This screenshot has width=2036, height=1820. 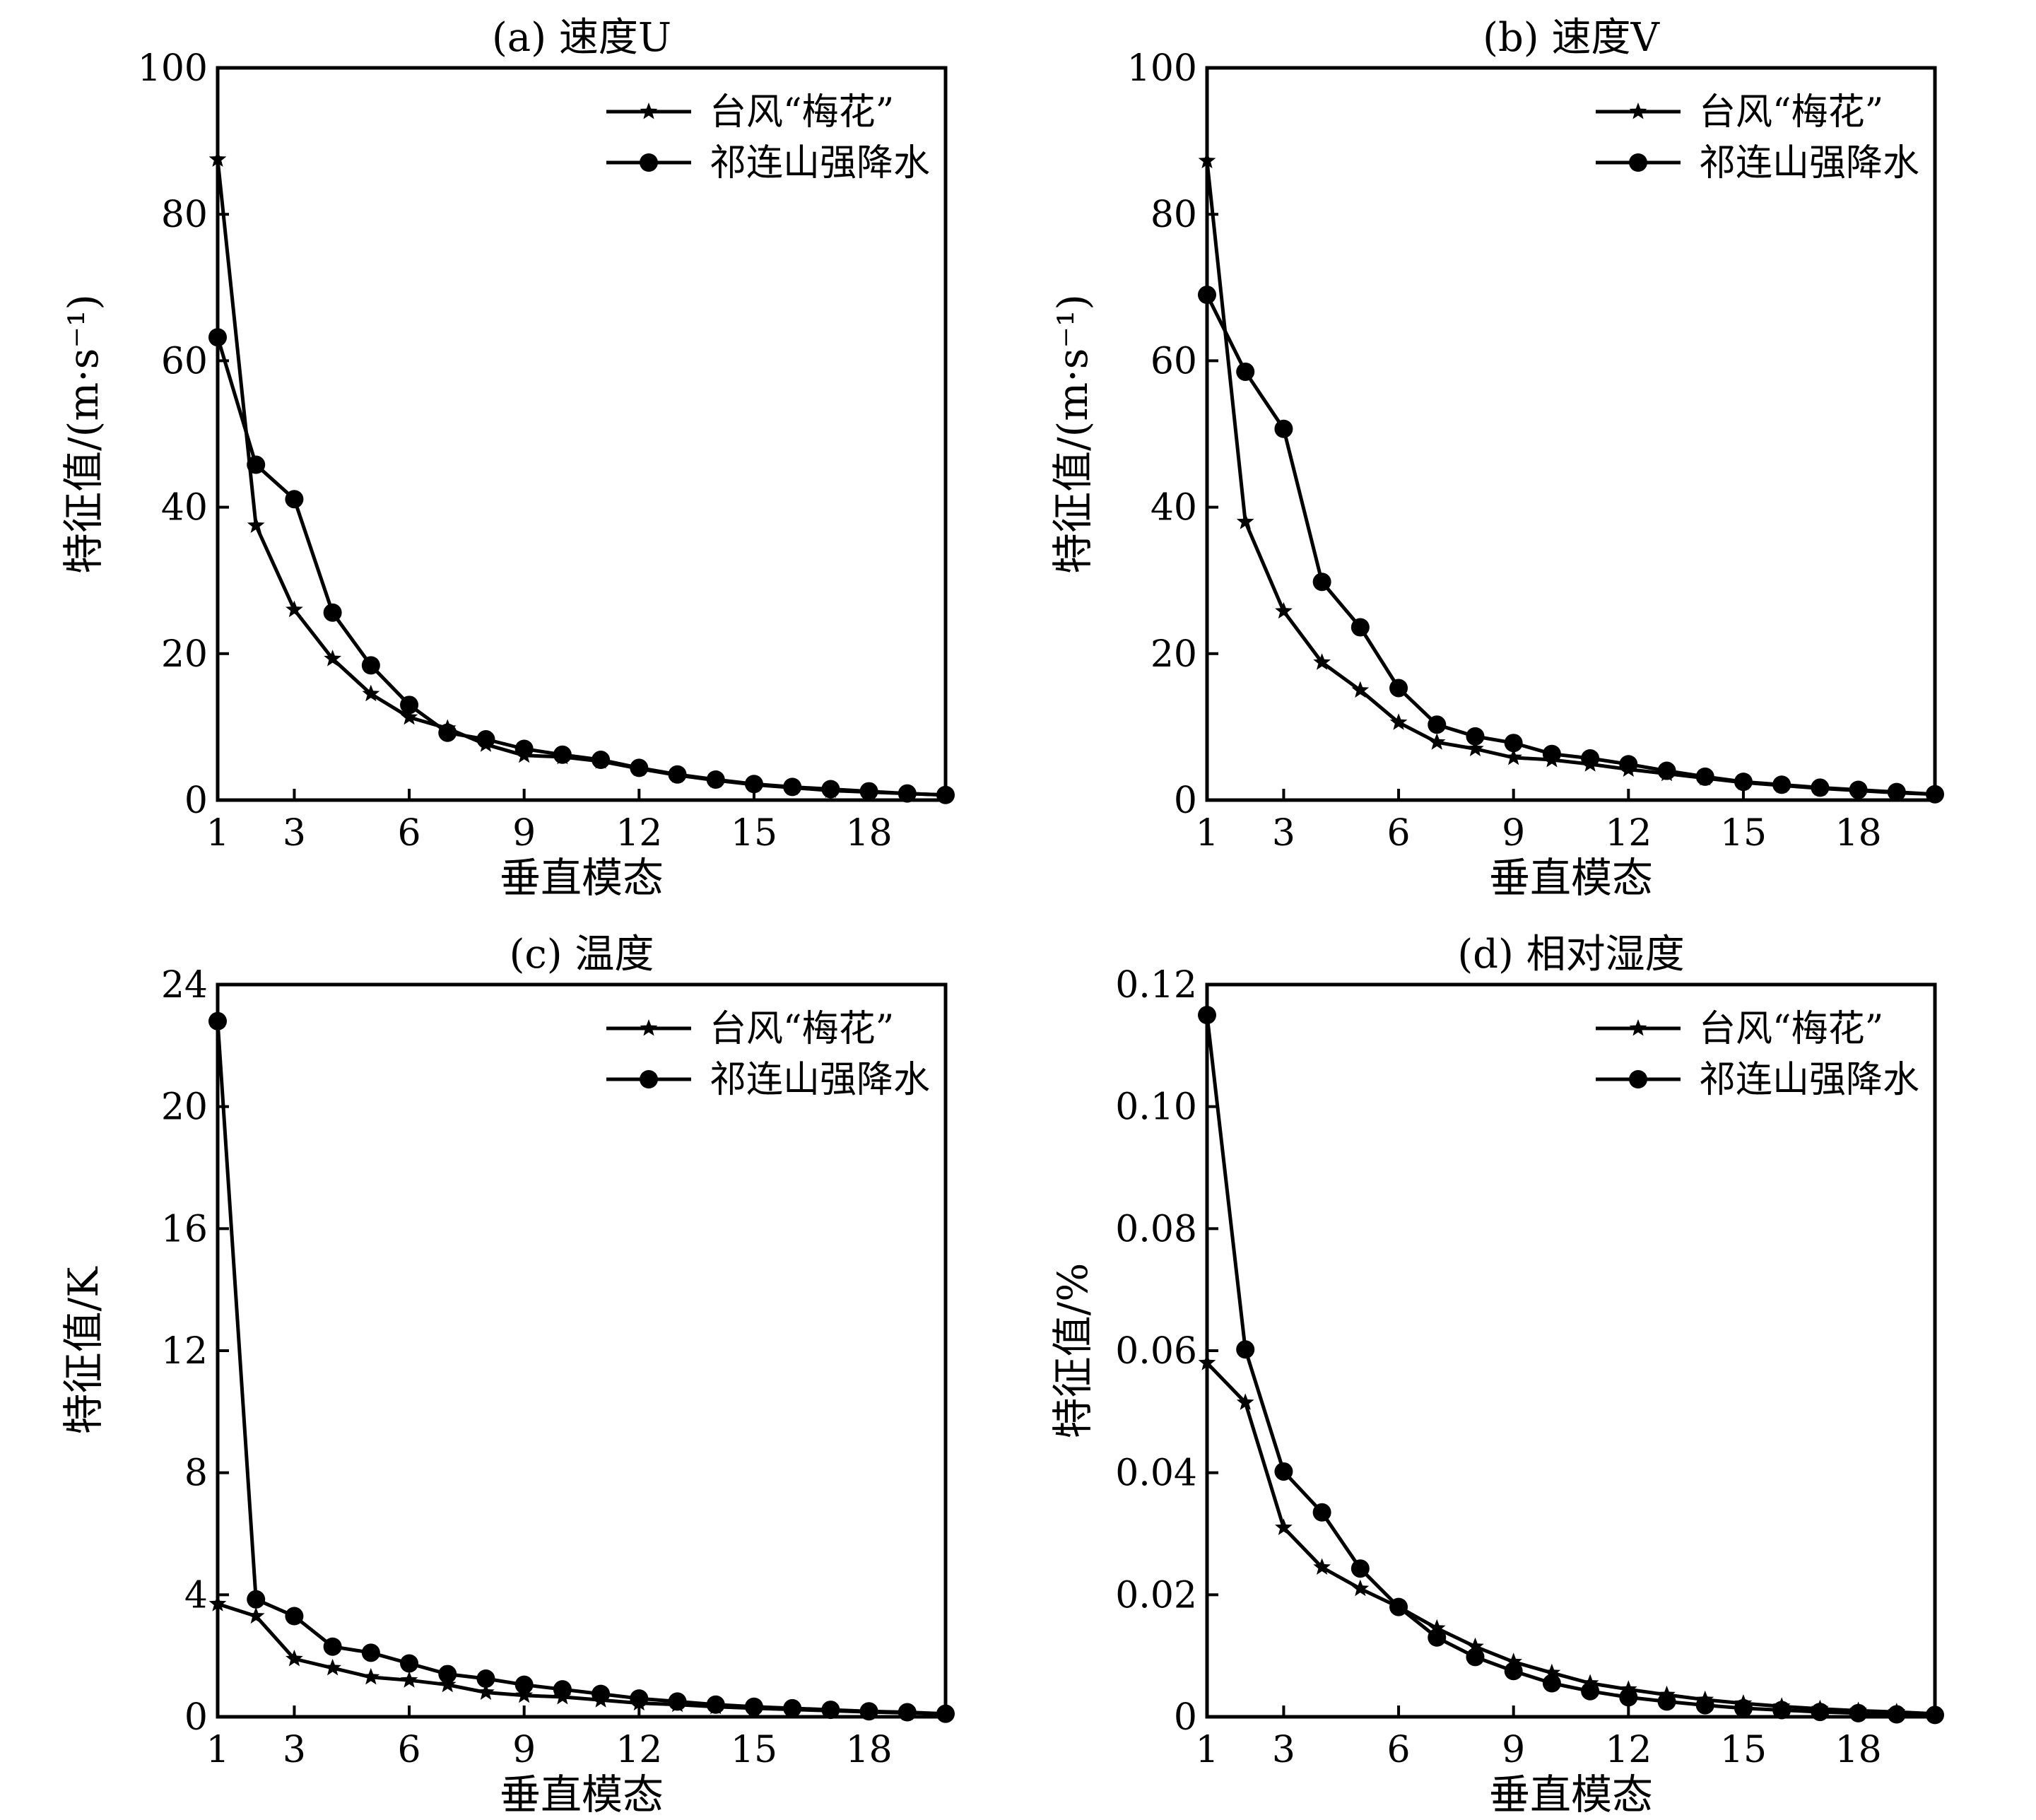 I want to click on x-tick-label: 1, so click(x=1206, y=1750).